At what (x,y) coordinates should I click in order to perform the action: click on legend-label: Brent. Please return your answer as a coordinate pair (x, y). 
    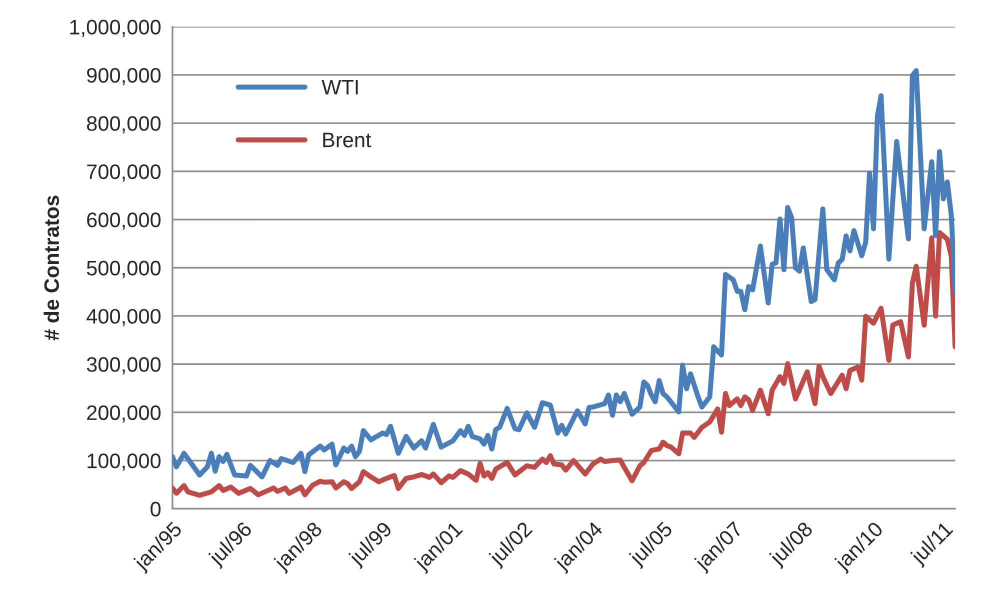
    Looking at the image, I should click on (347, 140).